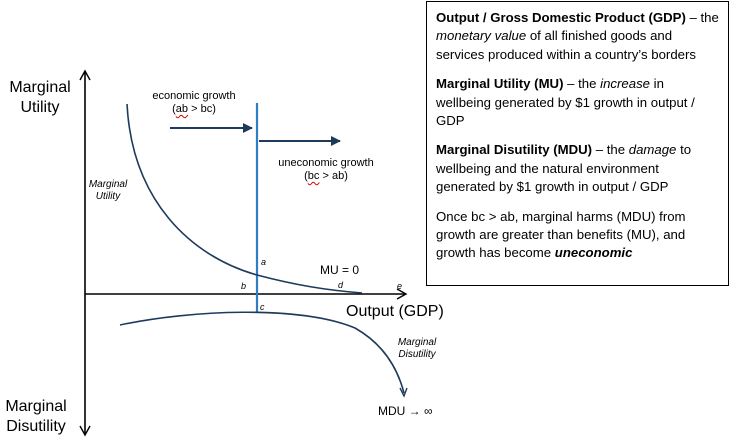 This screenshot has height=439, width=732. I want to click on uneconomic-growth-cond-rest: > ab), so click(333, 176).